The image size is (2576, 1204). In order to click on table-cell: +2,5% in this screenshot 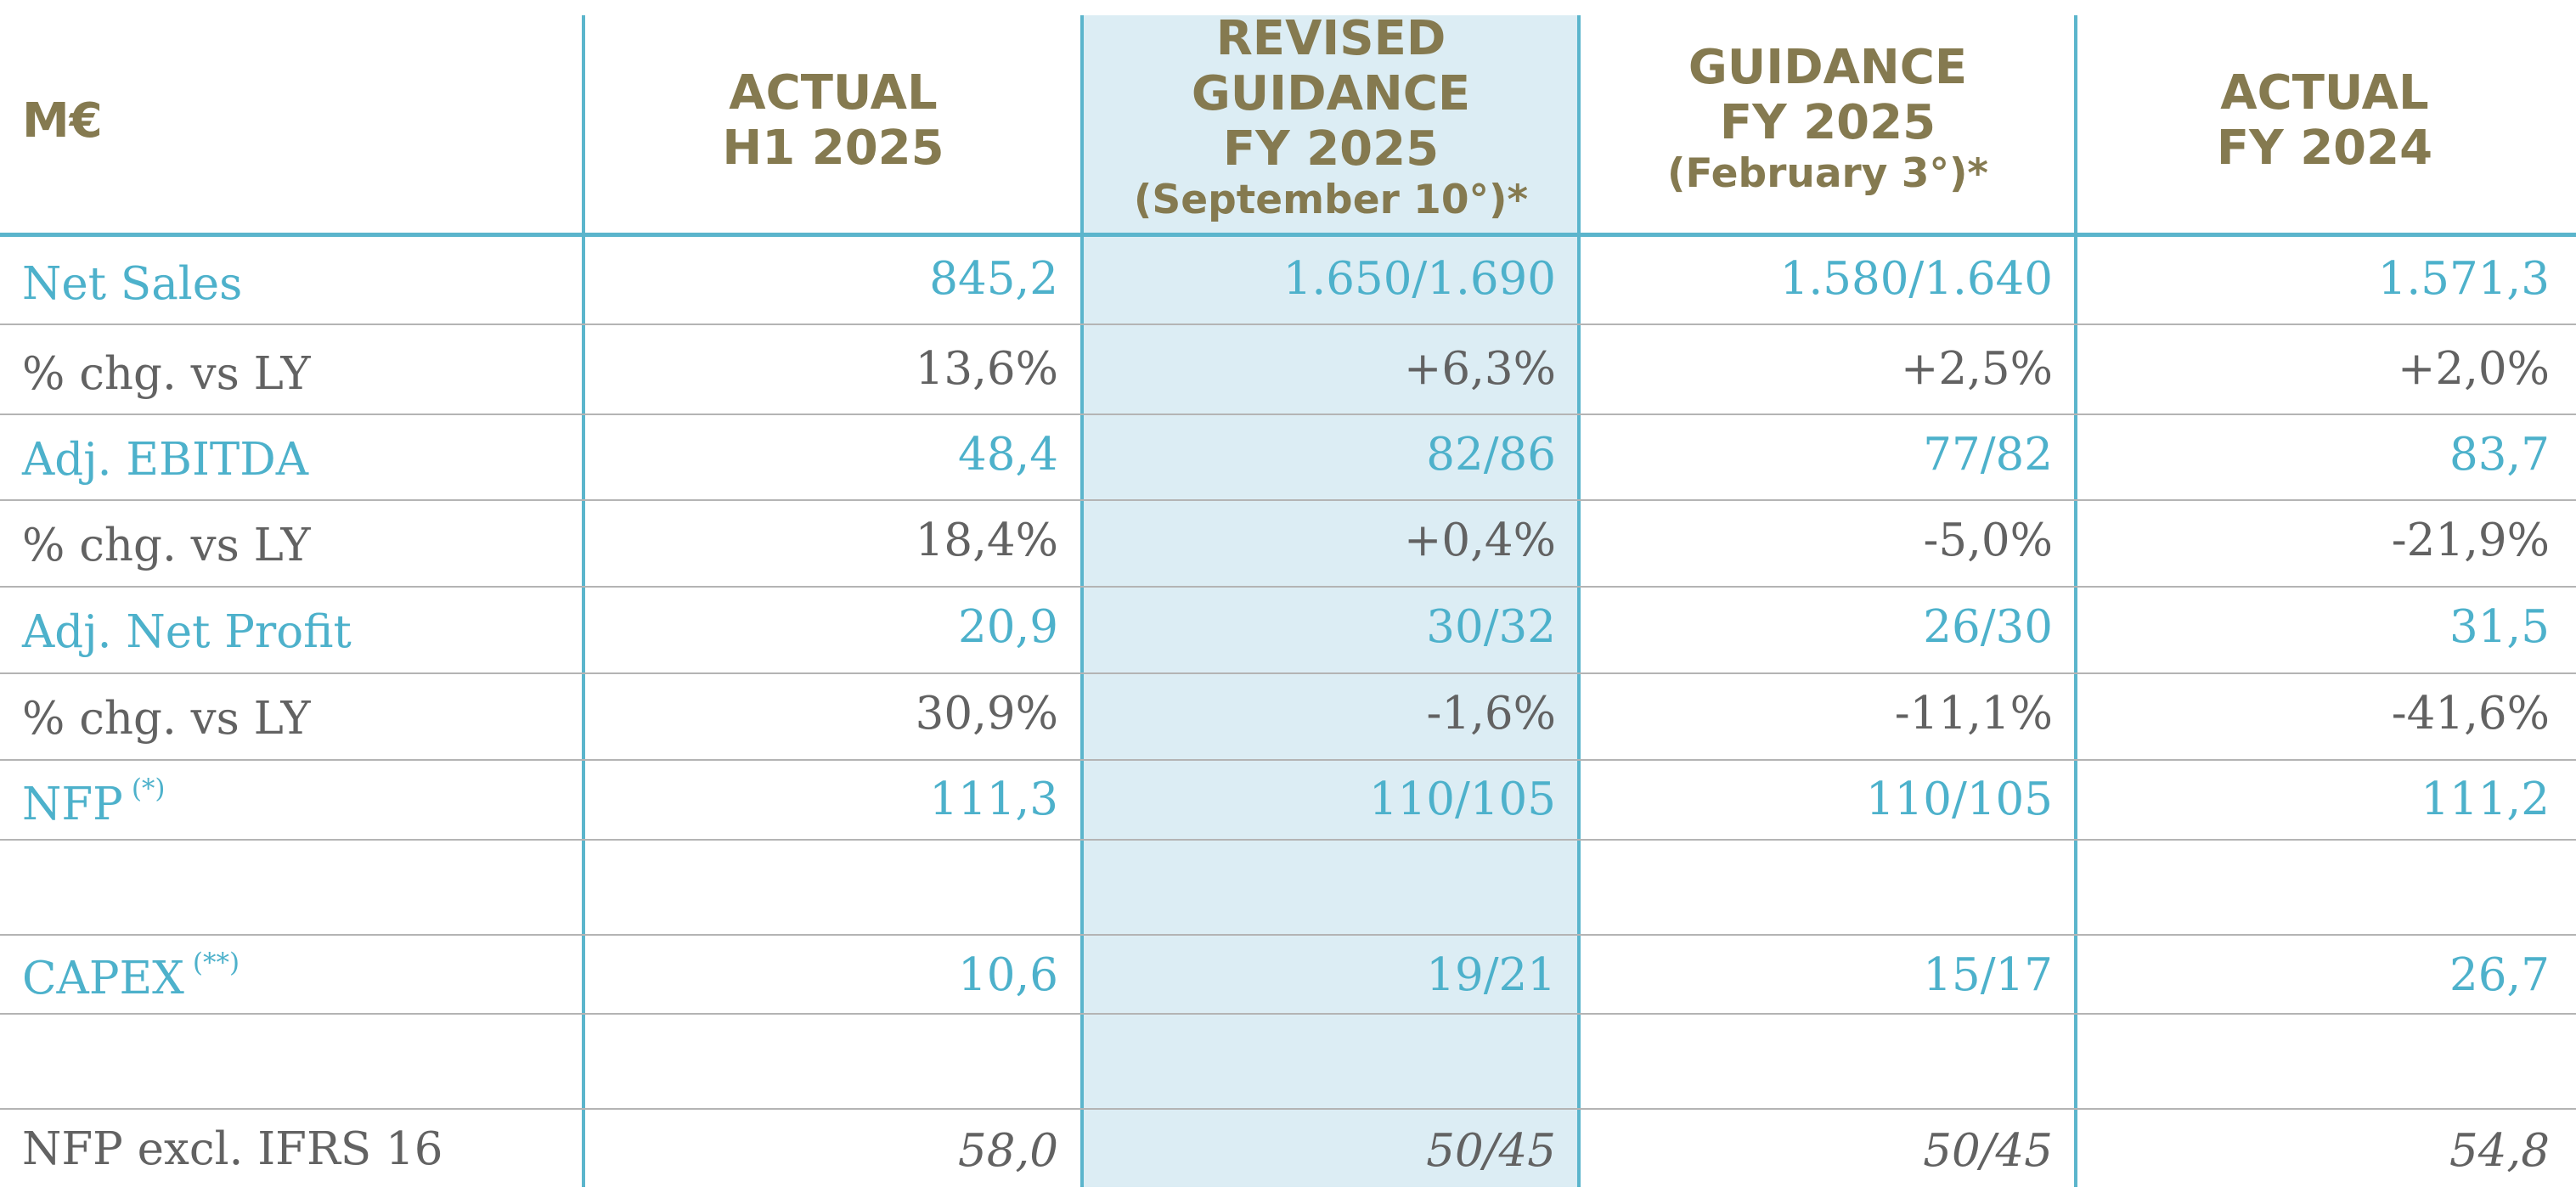, I will do `click(1976, 369)`.